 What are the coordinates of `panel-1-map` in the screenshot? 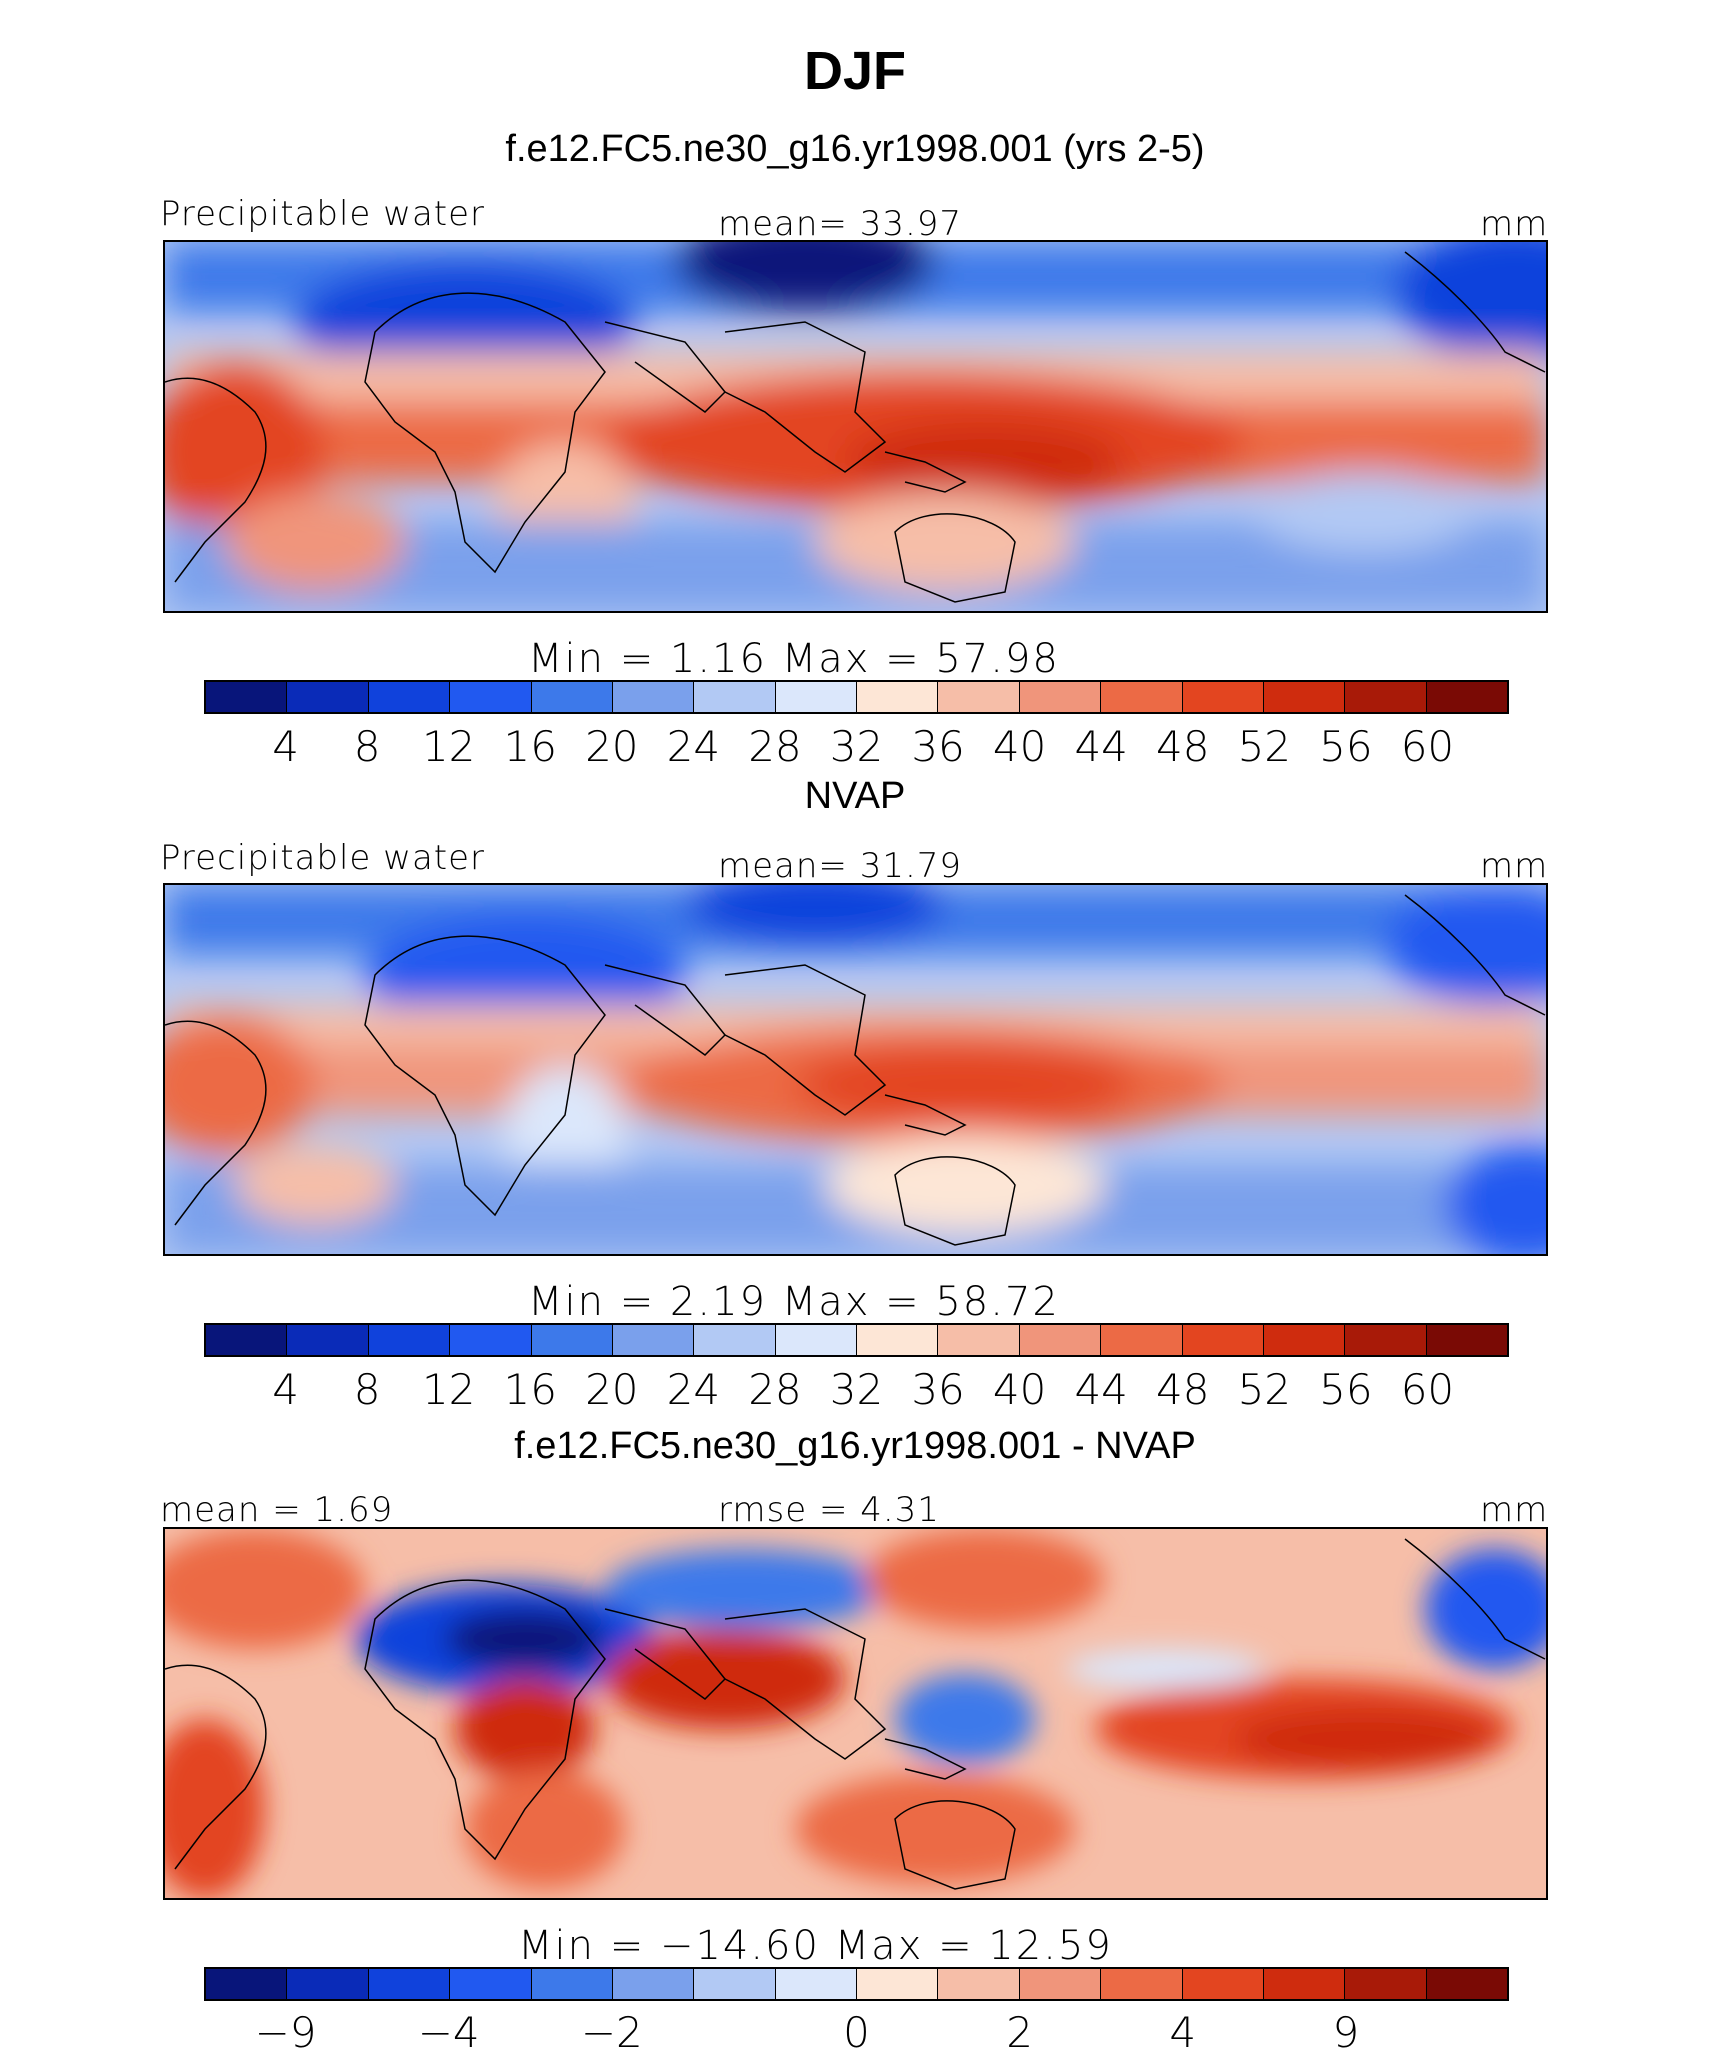 It's located at (855, 426).